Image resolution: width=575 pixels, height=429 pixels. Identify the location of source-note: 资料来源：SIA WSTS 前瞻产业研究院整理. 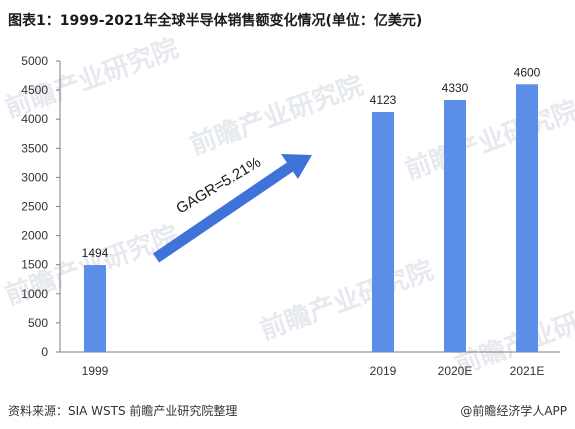
(123, 411).